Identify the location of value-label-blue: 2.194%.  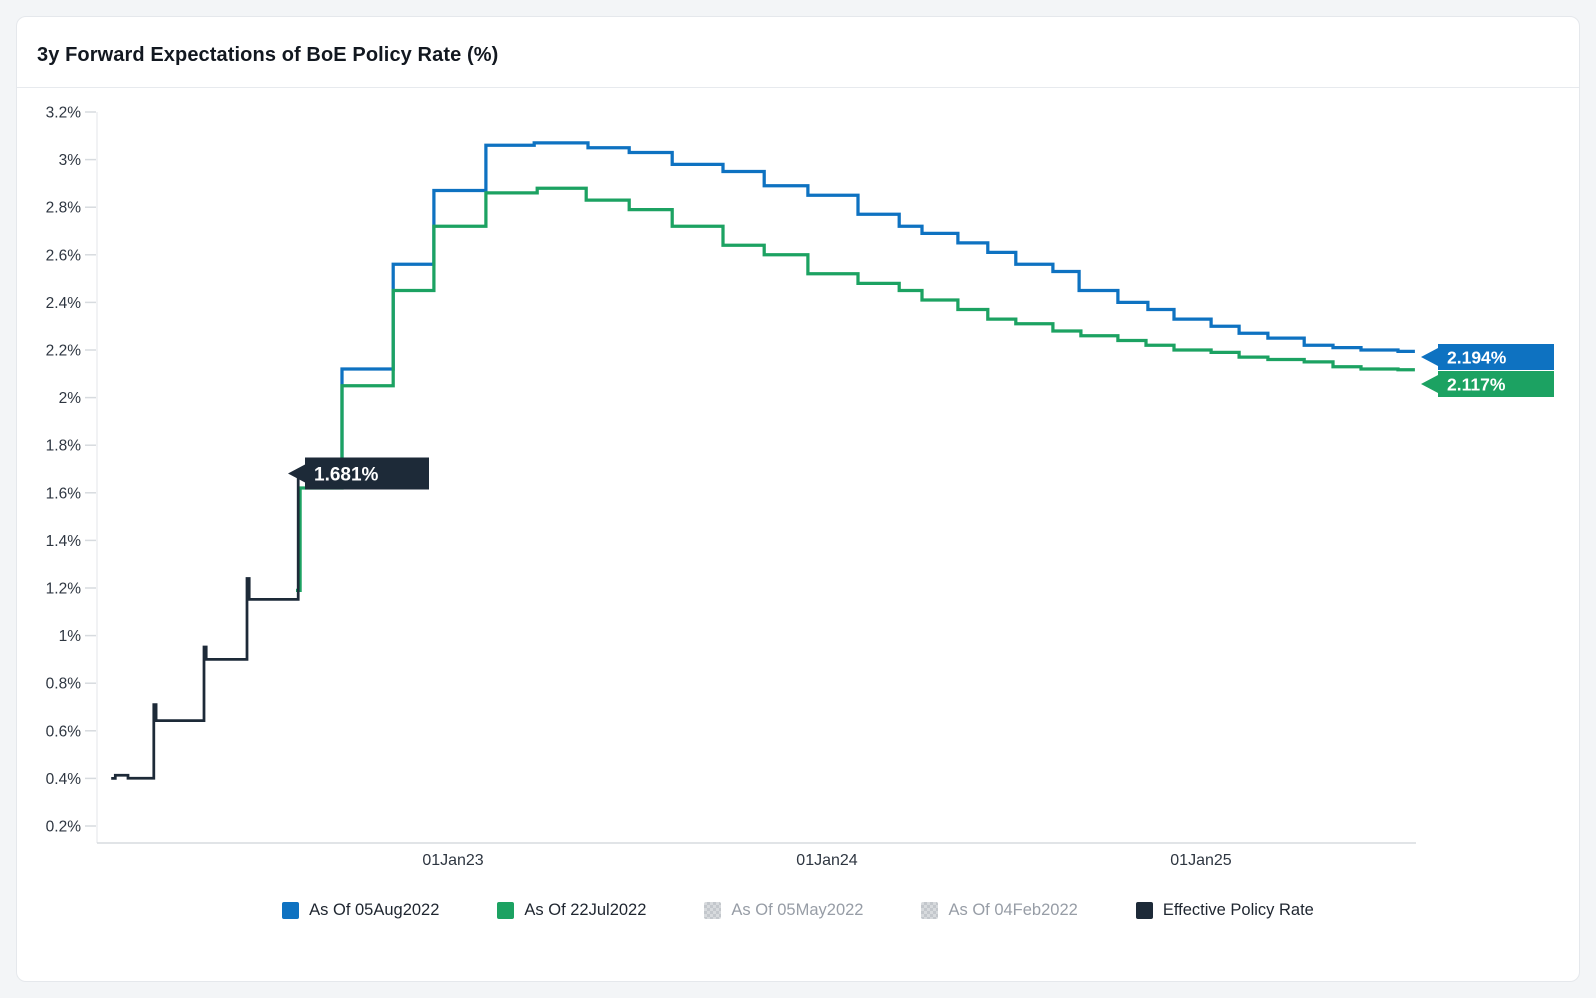
(1487, 357).